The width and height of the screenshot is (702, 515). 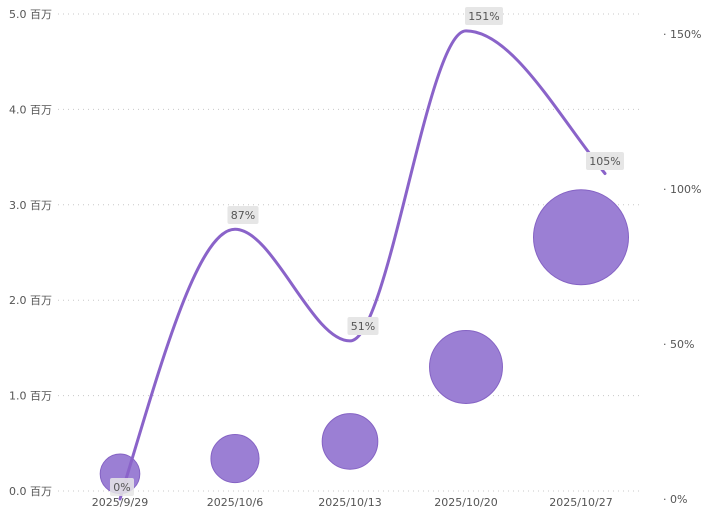 What do you see at coordinates (30, 491) in the screenshot?
I see `left-tick-label: 0.0 百万` at bounding box center [30, 491].